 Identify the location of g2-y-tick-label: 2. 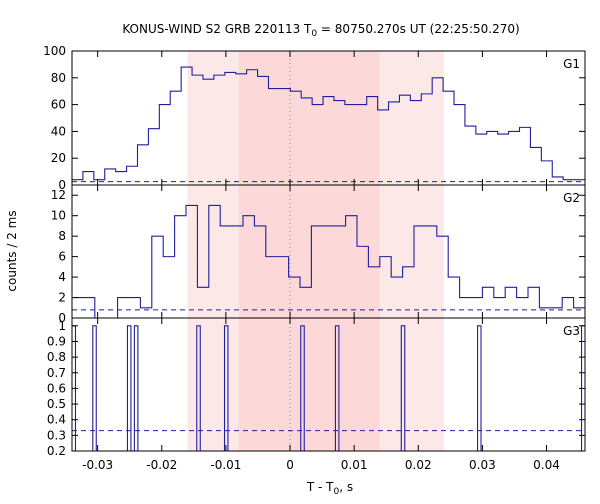
(62, 298).